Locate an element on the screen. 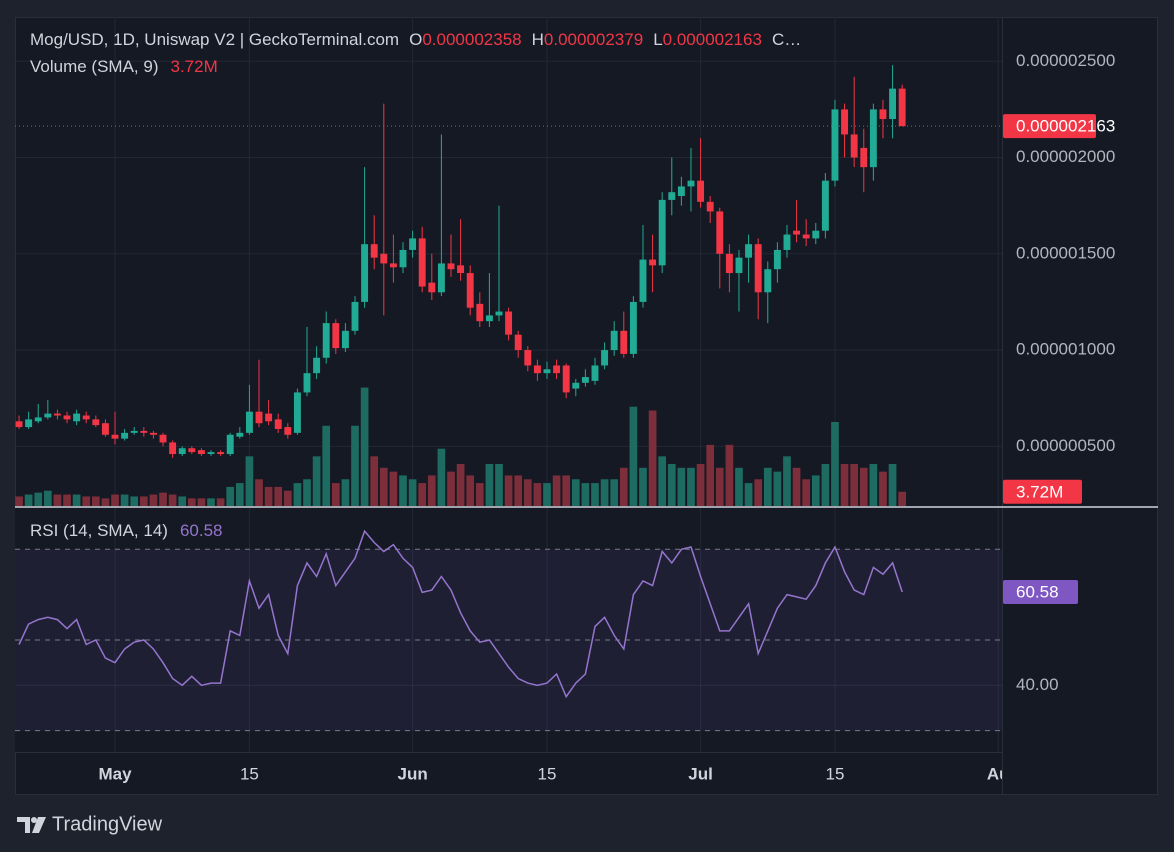 The height and width of the screenshot is (852, 1174). x-tick-label: Jun is located at coordinates (412, 773).